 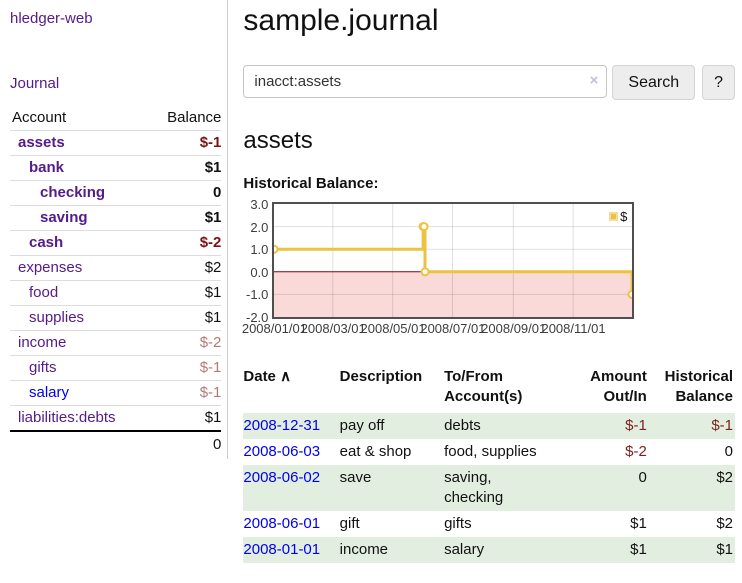 I want to click on transaction-date-cell: 2008-06-01, so click(x=291, y=524).